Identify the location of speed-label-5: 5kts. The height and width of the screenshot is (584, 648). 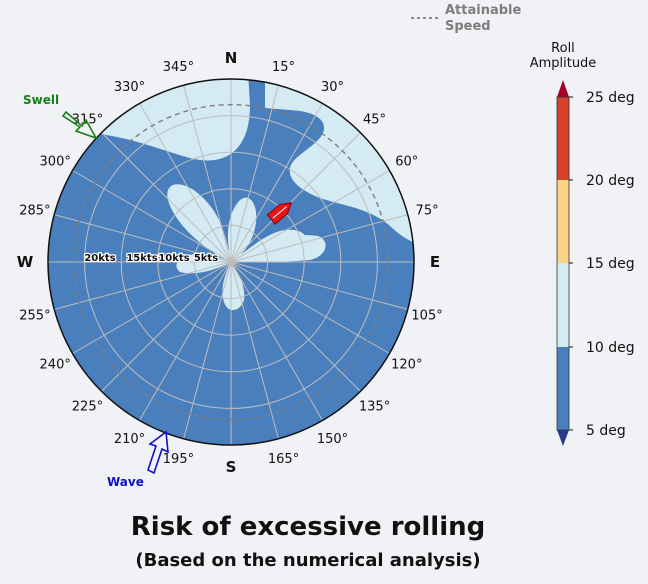
(206, 258).